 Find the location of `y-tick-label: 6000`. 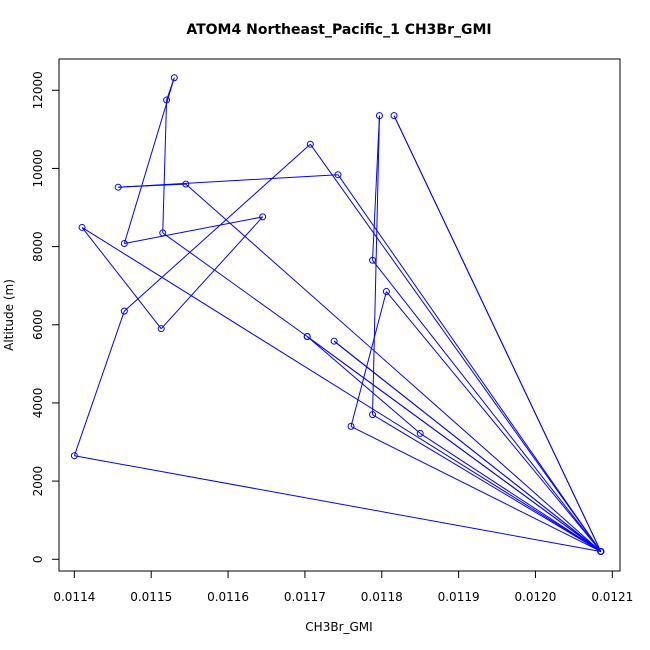

y-tick-label: 6000 is located at coordinates (38, 324).